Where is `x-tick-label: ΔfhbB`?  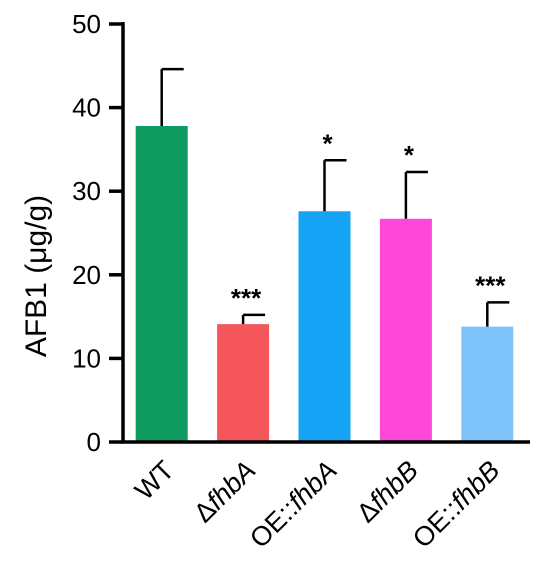 x-tick-label: ΔfhbB is located at coordinates (387, 491).